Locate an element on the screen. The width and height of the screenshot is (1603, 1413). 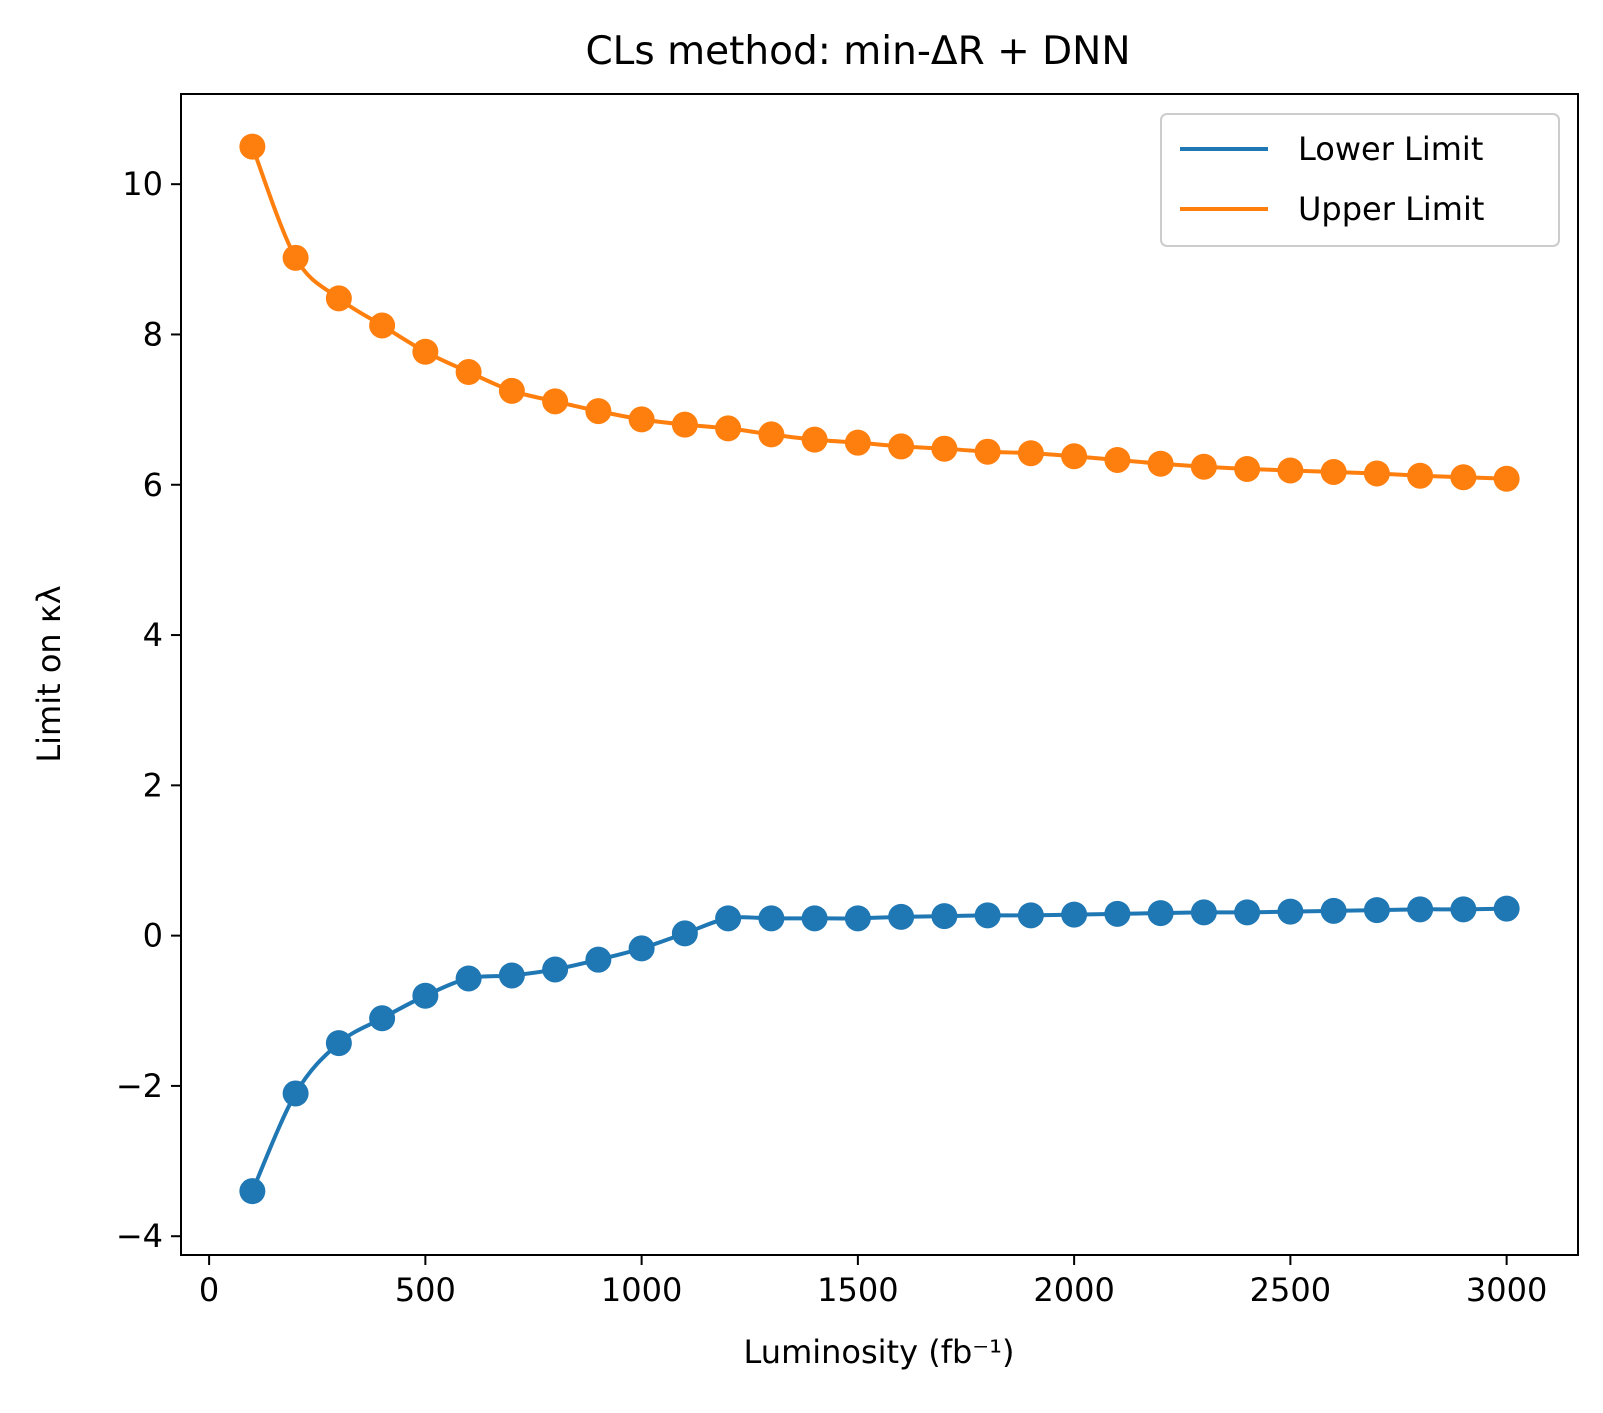
y-tick-label: 0 is located at coordinates (153, 936).